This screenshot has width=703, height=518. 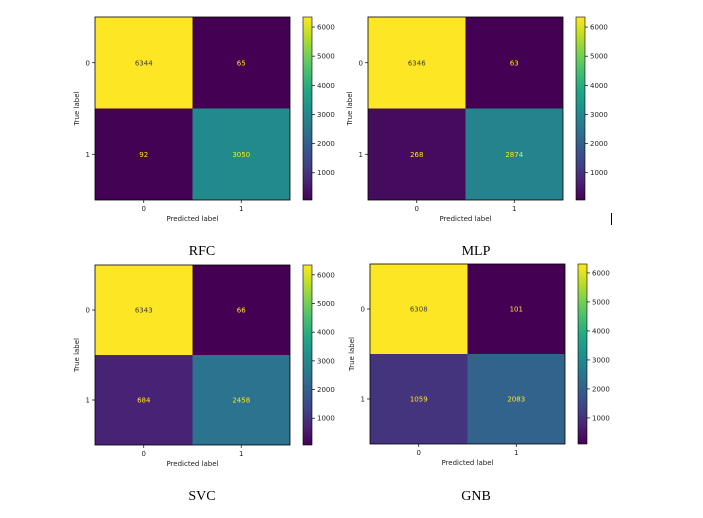 What do you see at coordinates (476, 496) in the screenshot?
I see `caption-gnb: GNB` at bounding box center [476, 496].